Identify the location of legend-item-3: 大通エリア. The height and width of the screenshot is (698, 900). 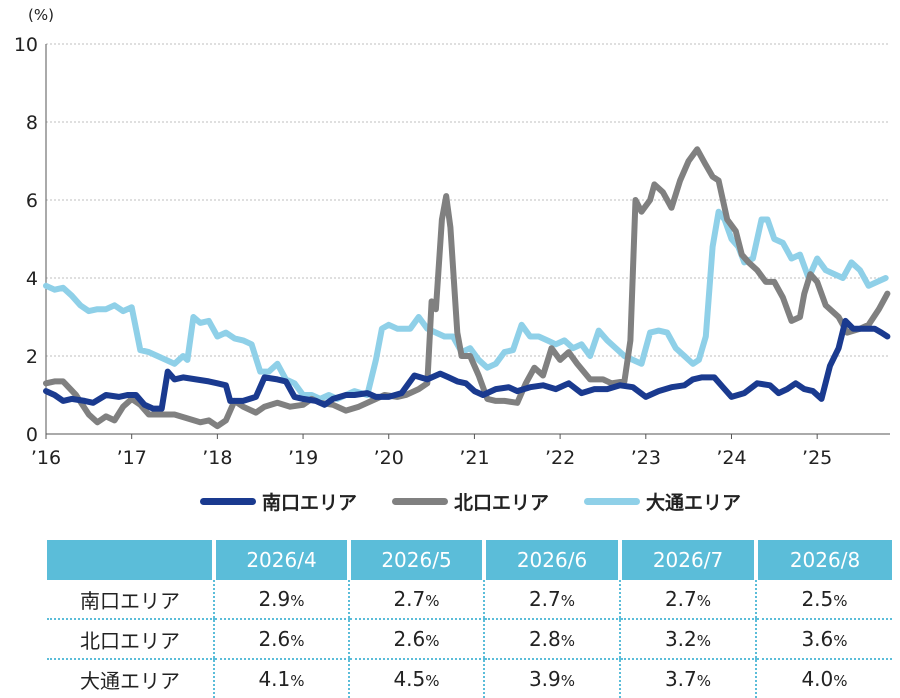
(662, 501).